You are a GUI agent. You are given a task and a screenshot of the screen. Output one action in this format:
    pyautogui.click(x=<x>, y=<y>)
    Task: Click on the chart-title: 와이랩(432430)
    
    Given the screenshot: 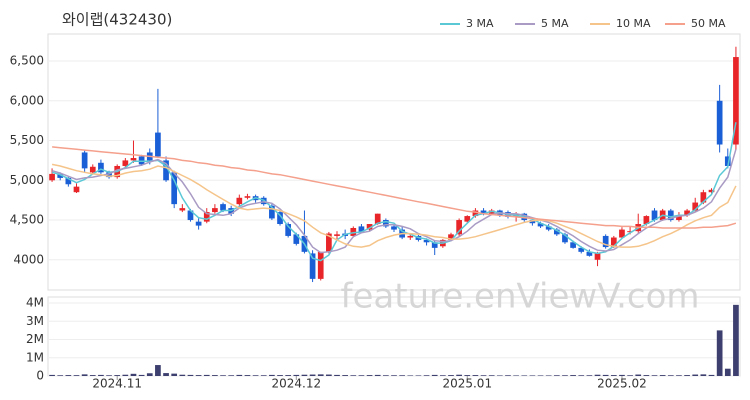 What is the action you would take?
    pyautogui.click(x=117, y=20)
    